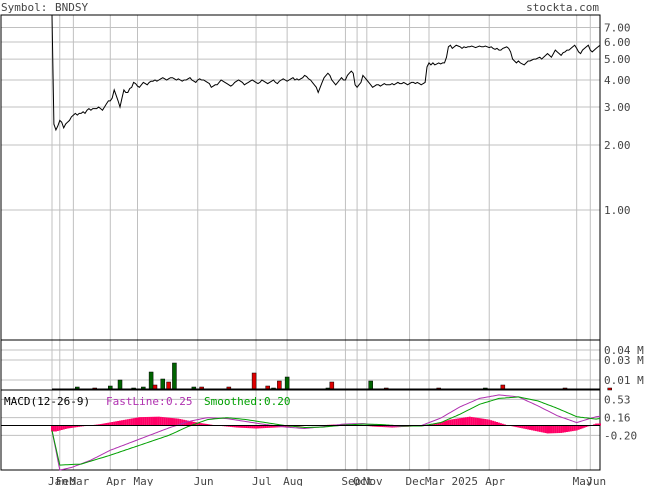  Describe the element at coordinates (617, 145) in the screenshot. I see `price-tick-label: 2.00` at that location.